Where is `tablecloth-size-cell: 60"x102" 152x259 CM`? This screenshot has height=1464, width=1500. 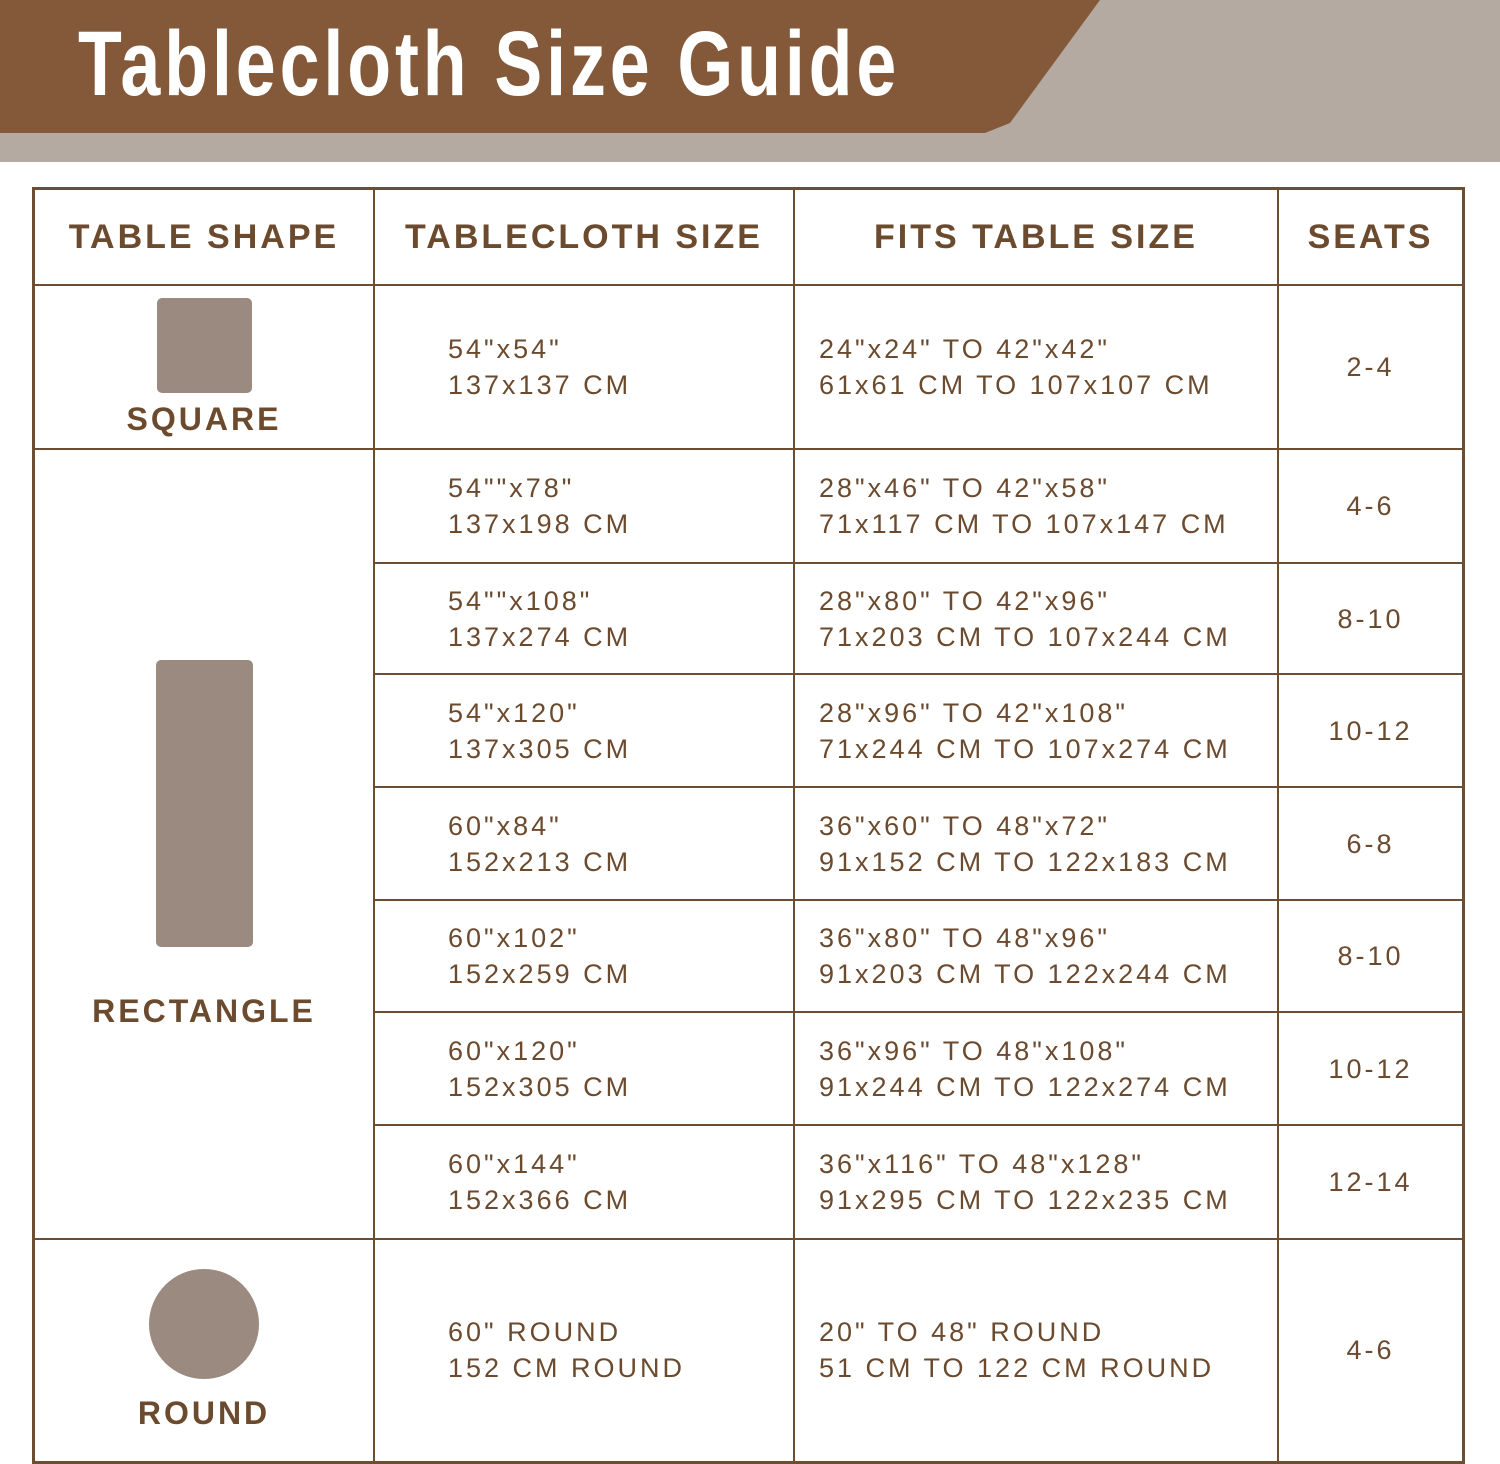 tablecloth-size-cell: 60"x102" 152x259 CM is located at coordinates (584, 956).